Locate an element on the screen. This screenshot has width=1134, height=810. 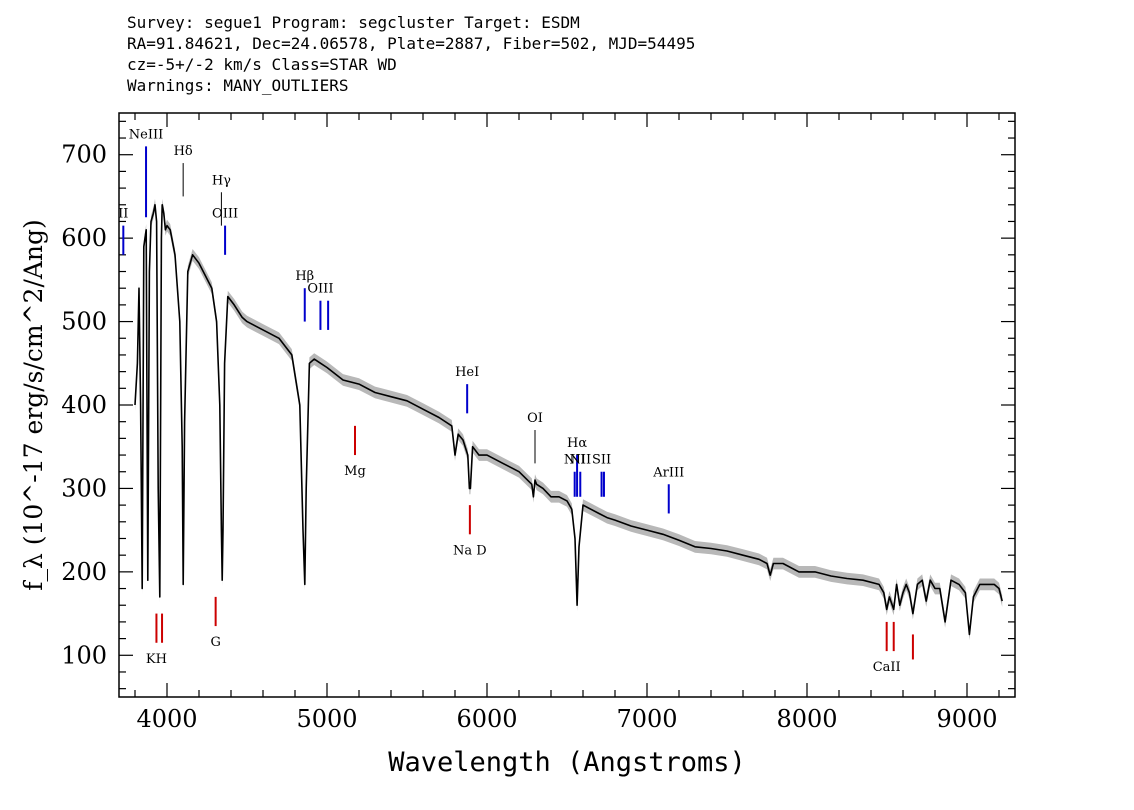
annotation-label: HeI is located at coordinates (467, 372).